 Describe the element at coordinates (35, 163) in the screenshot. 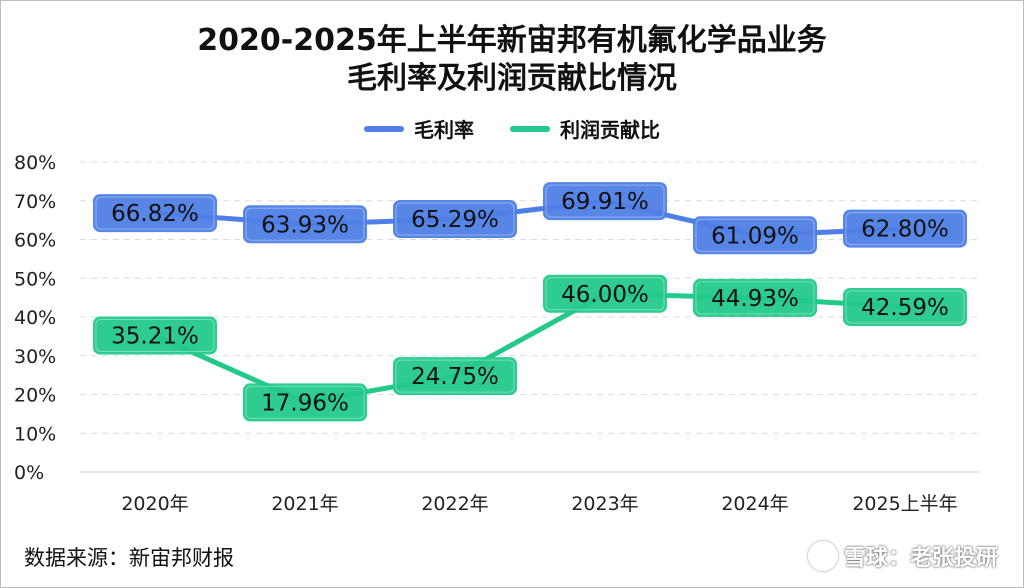

I see `y-tick-label: 80%` at that location.